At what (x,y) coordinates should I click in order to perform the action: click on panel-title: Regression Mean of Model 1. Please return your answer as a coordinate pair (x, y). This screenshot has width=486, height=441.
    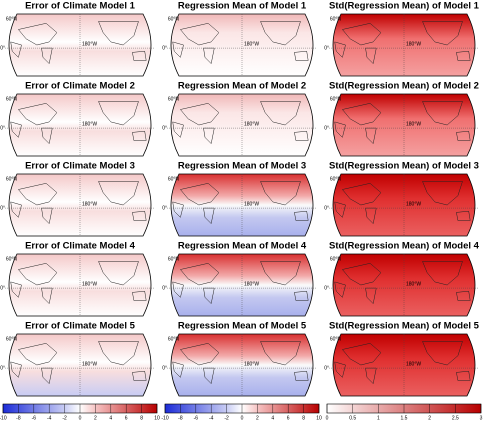
    Looking at the image, I should click on (242, 6).